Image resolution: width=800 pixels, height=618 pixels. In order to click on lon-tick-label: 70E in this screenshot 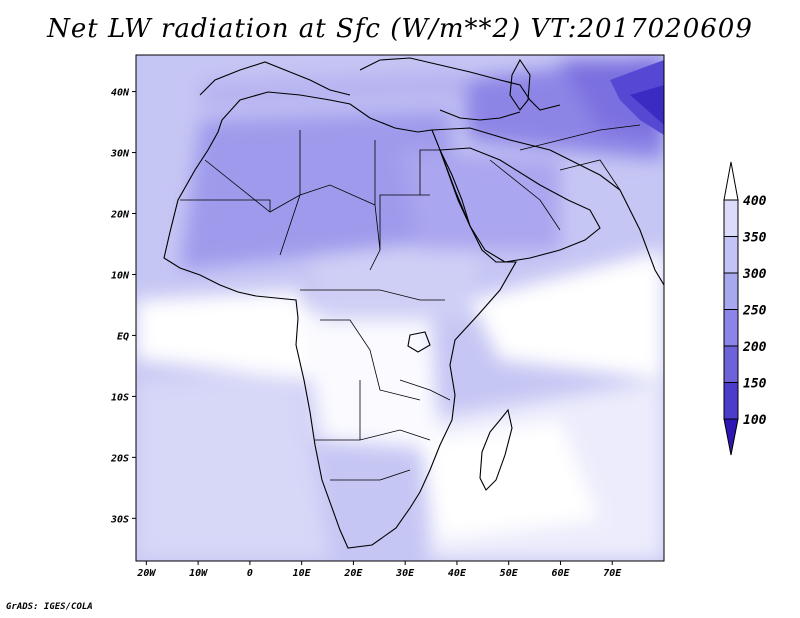, I will do `click(612, 573)`.